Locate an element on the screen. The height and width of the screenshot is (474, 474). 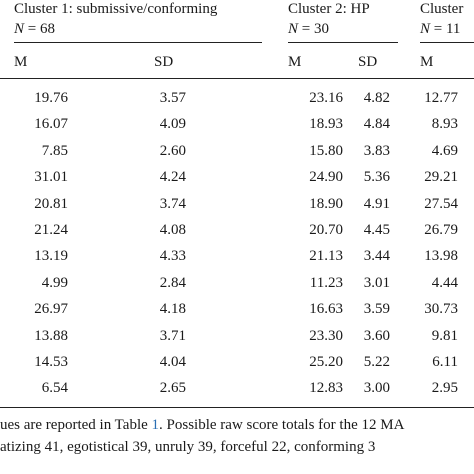
table-cell: 4.44 is located at coordinates (444, 283).